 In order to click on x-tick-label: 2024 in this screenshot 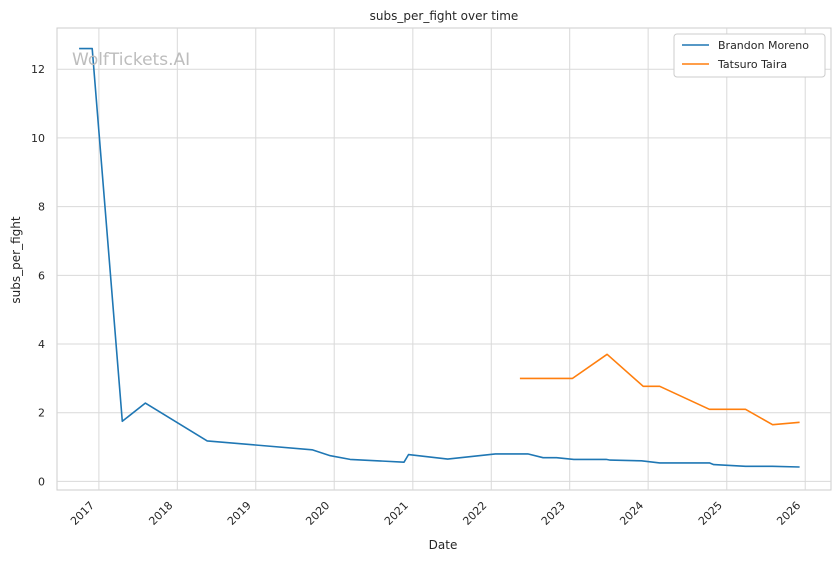, I will do `click(631, 513)`.